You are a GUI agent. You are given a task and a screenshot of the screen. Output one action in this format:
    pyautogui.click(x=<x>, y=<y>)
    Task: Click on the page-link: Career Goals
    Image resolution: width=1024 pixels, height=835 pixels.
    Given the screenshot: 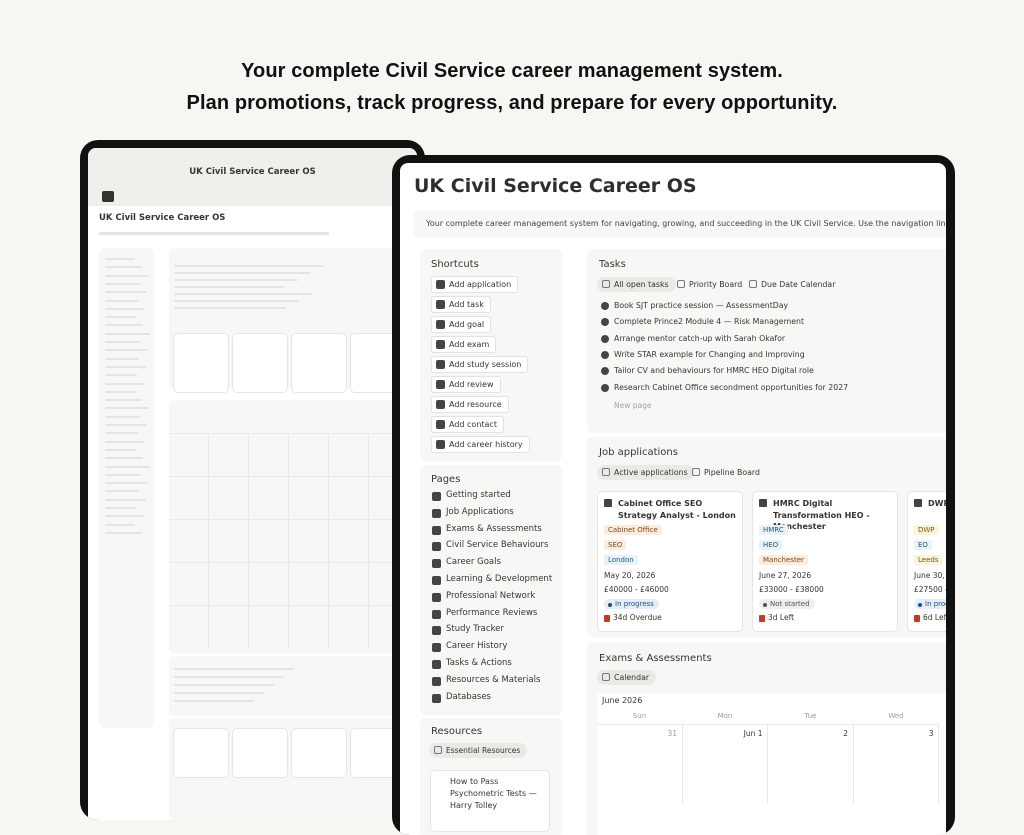 What is the action you would take?
    pyautogui.click(x=466, y=563)
    